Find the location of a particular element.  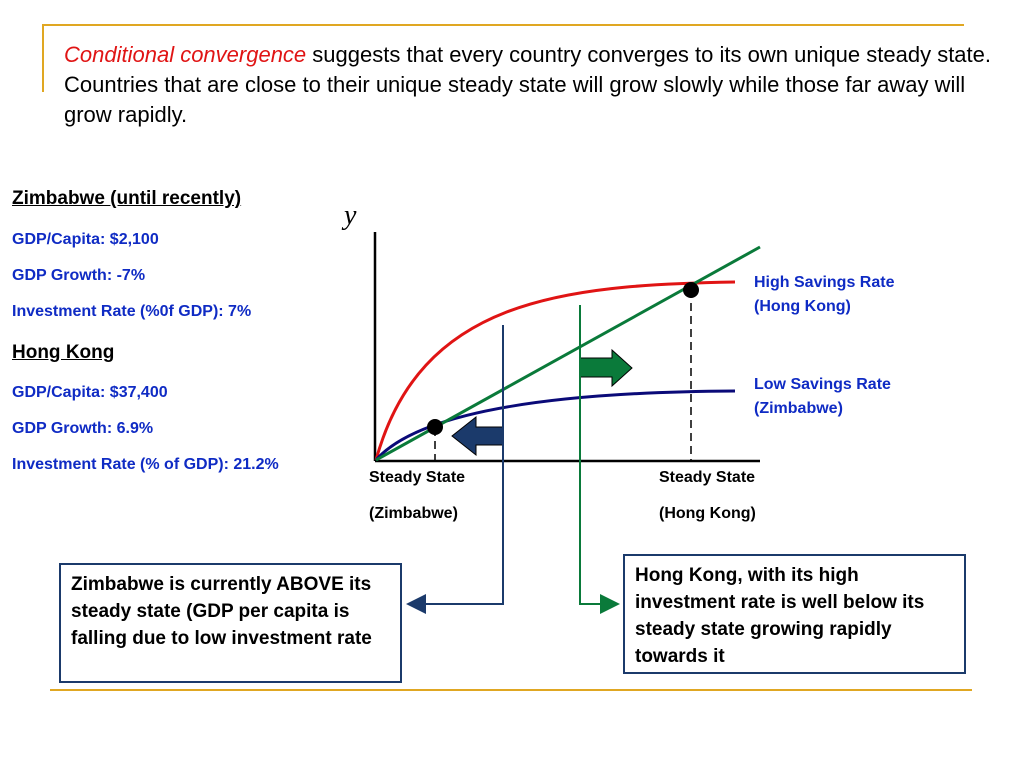

high-savings-label-line2: (Hong Kong) is located at coordinates (802, 306).